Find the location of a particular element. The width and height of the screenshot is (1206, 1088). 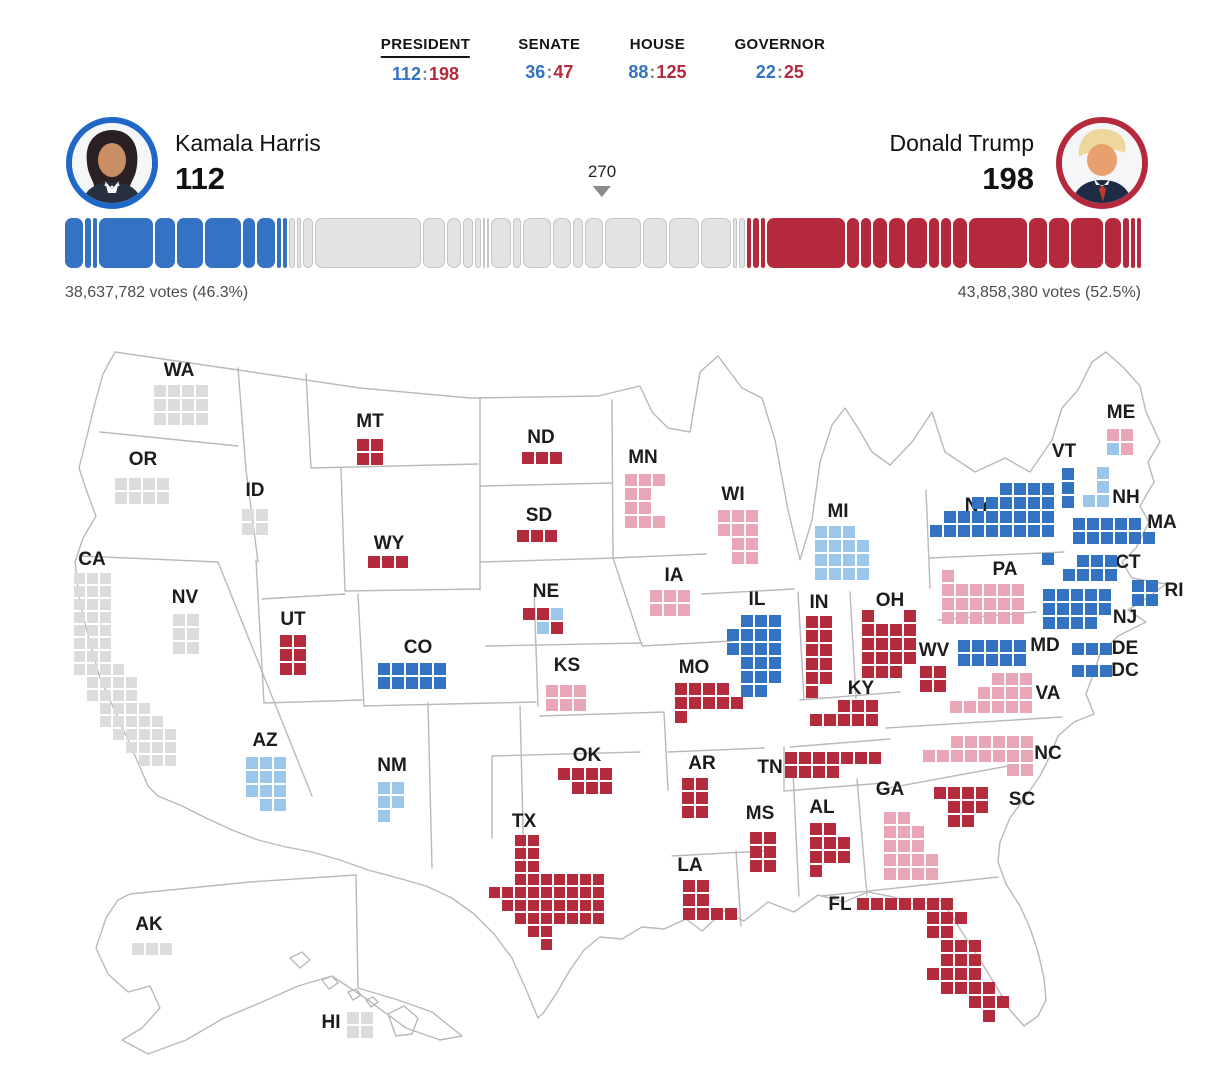

tab-counts: 112:198 is located at coordinates (425, 74).